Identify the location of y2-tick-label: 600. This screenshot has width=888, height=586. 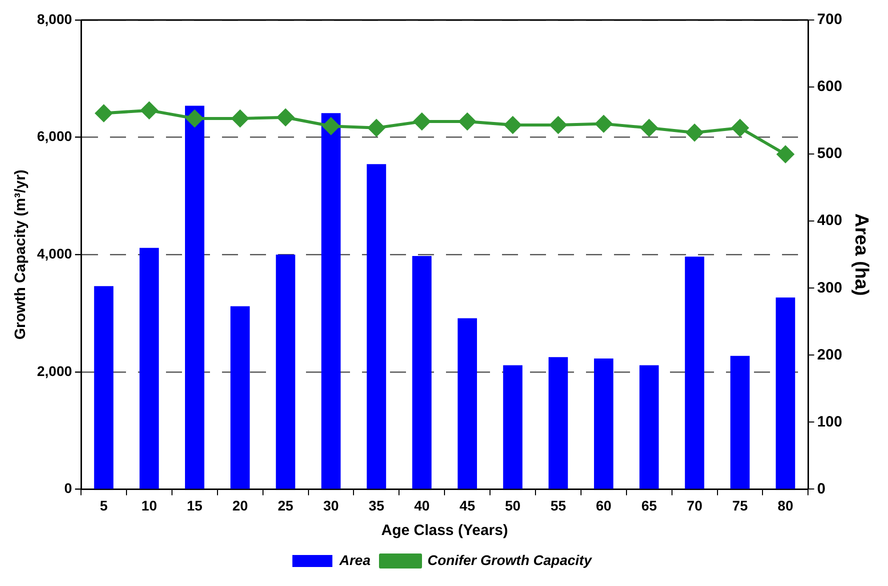
(829, 87).